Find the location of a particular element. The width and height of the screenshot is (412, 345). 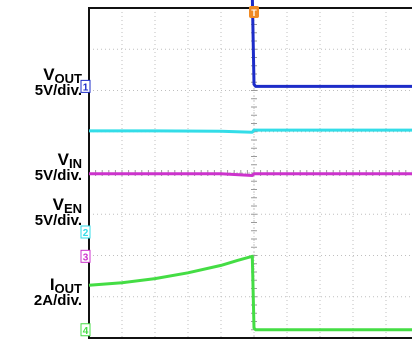

ven-sub: EN is located at coordinates (72, 208).